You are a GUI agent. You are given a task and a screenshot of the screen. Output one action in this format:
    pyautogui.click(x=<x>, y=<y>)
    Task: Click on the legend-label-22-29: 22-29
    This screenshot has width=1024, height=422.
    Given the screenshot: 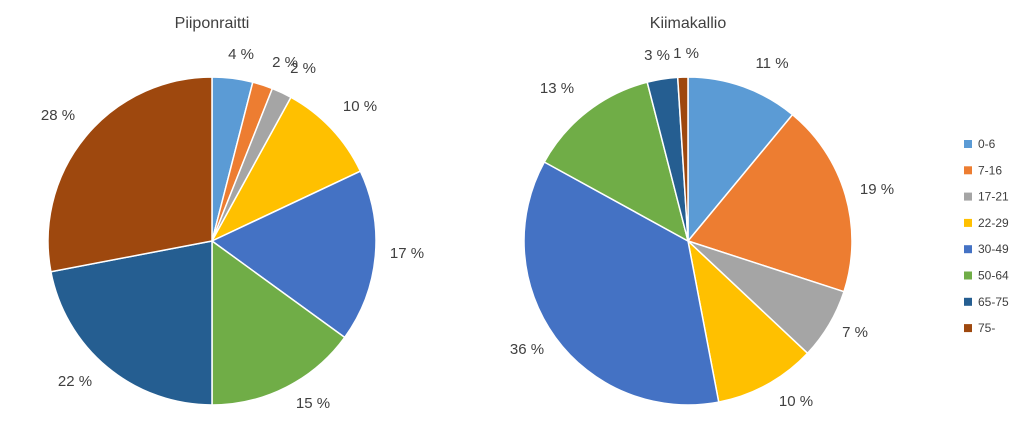 What is the action you would take?
    pyautogui.click(x=993, y=223)
    